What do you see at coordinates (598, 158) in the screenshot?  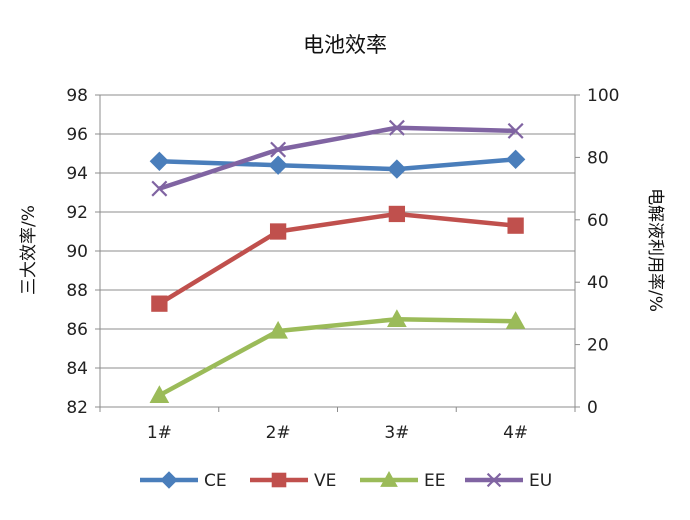 I see `right-tick-label: 80` at bounding box center [598, 158].